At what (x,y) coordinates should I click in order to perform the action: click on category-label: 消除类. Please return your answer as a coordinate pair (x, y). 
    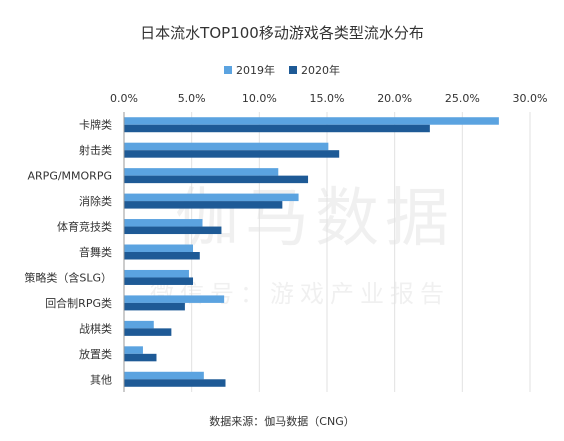
    Looking at the image, I should click on (95, 201).